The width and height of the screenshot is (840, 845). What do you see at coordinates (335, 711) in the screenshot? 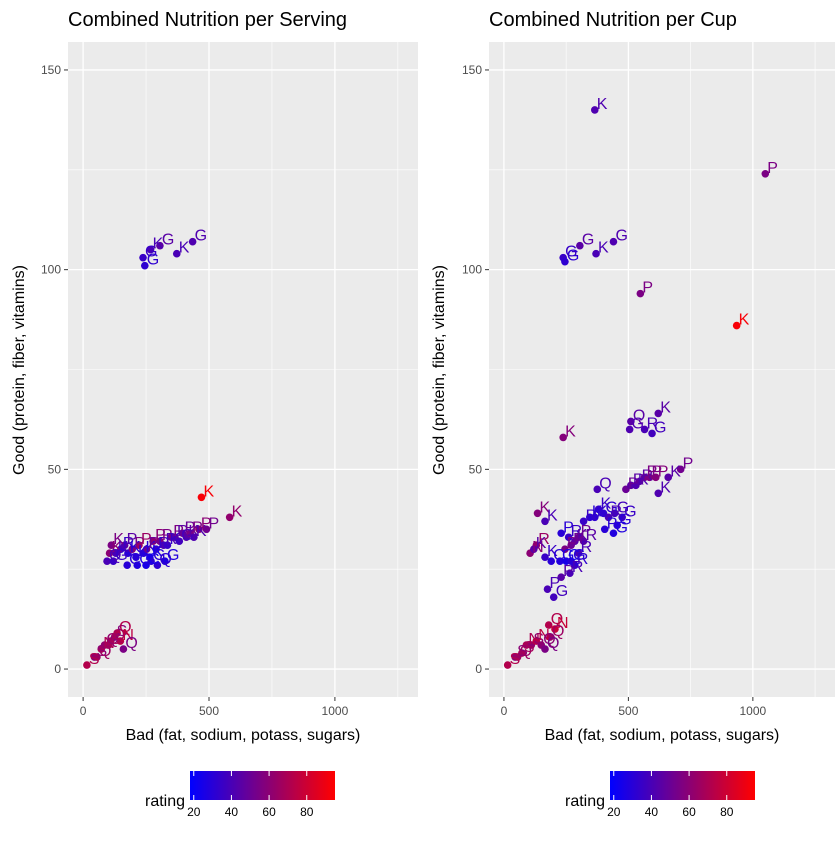
I see `x-tick-label: 1000` at bounding box center [335, 711].